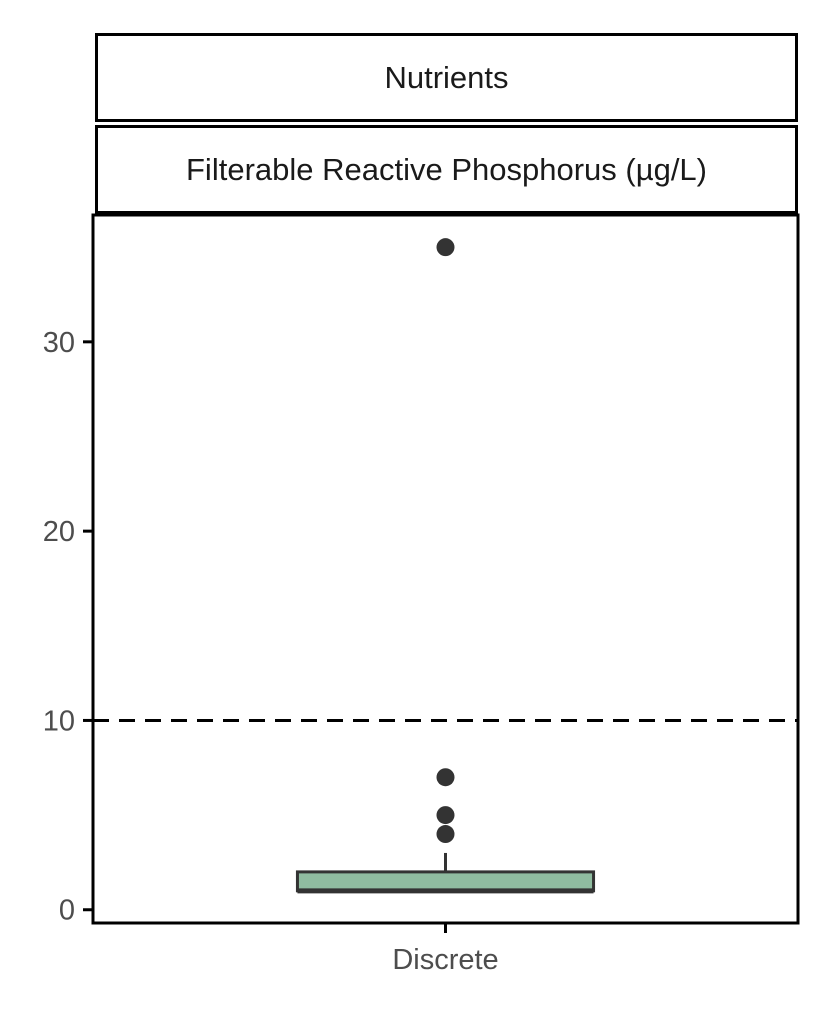 This screenshot has width=830, height=1011. I want to click on y-tick-label: 0, so click(67, 911).